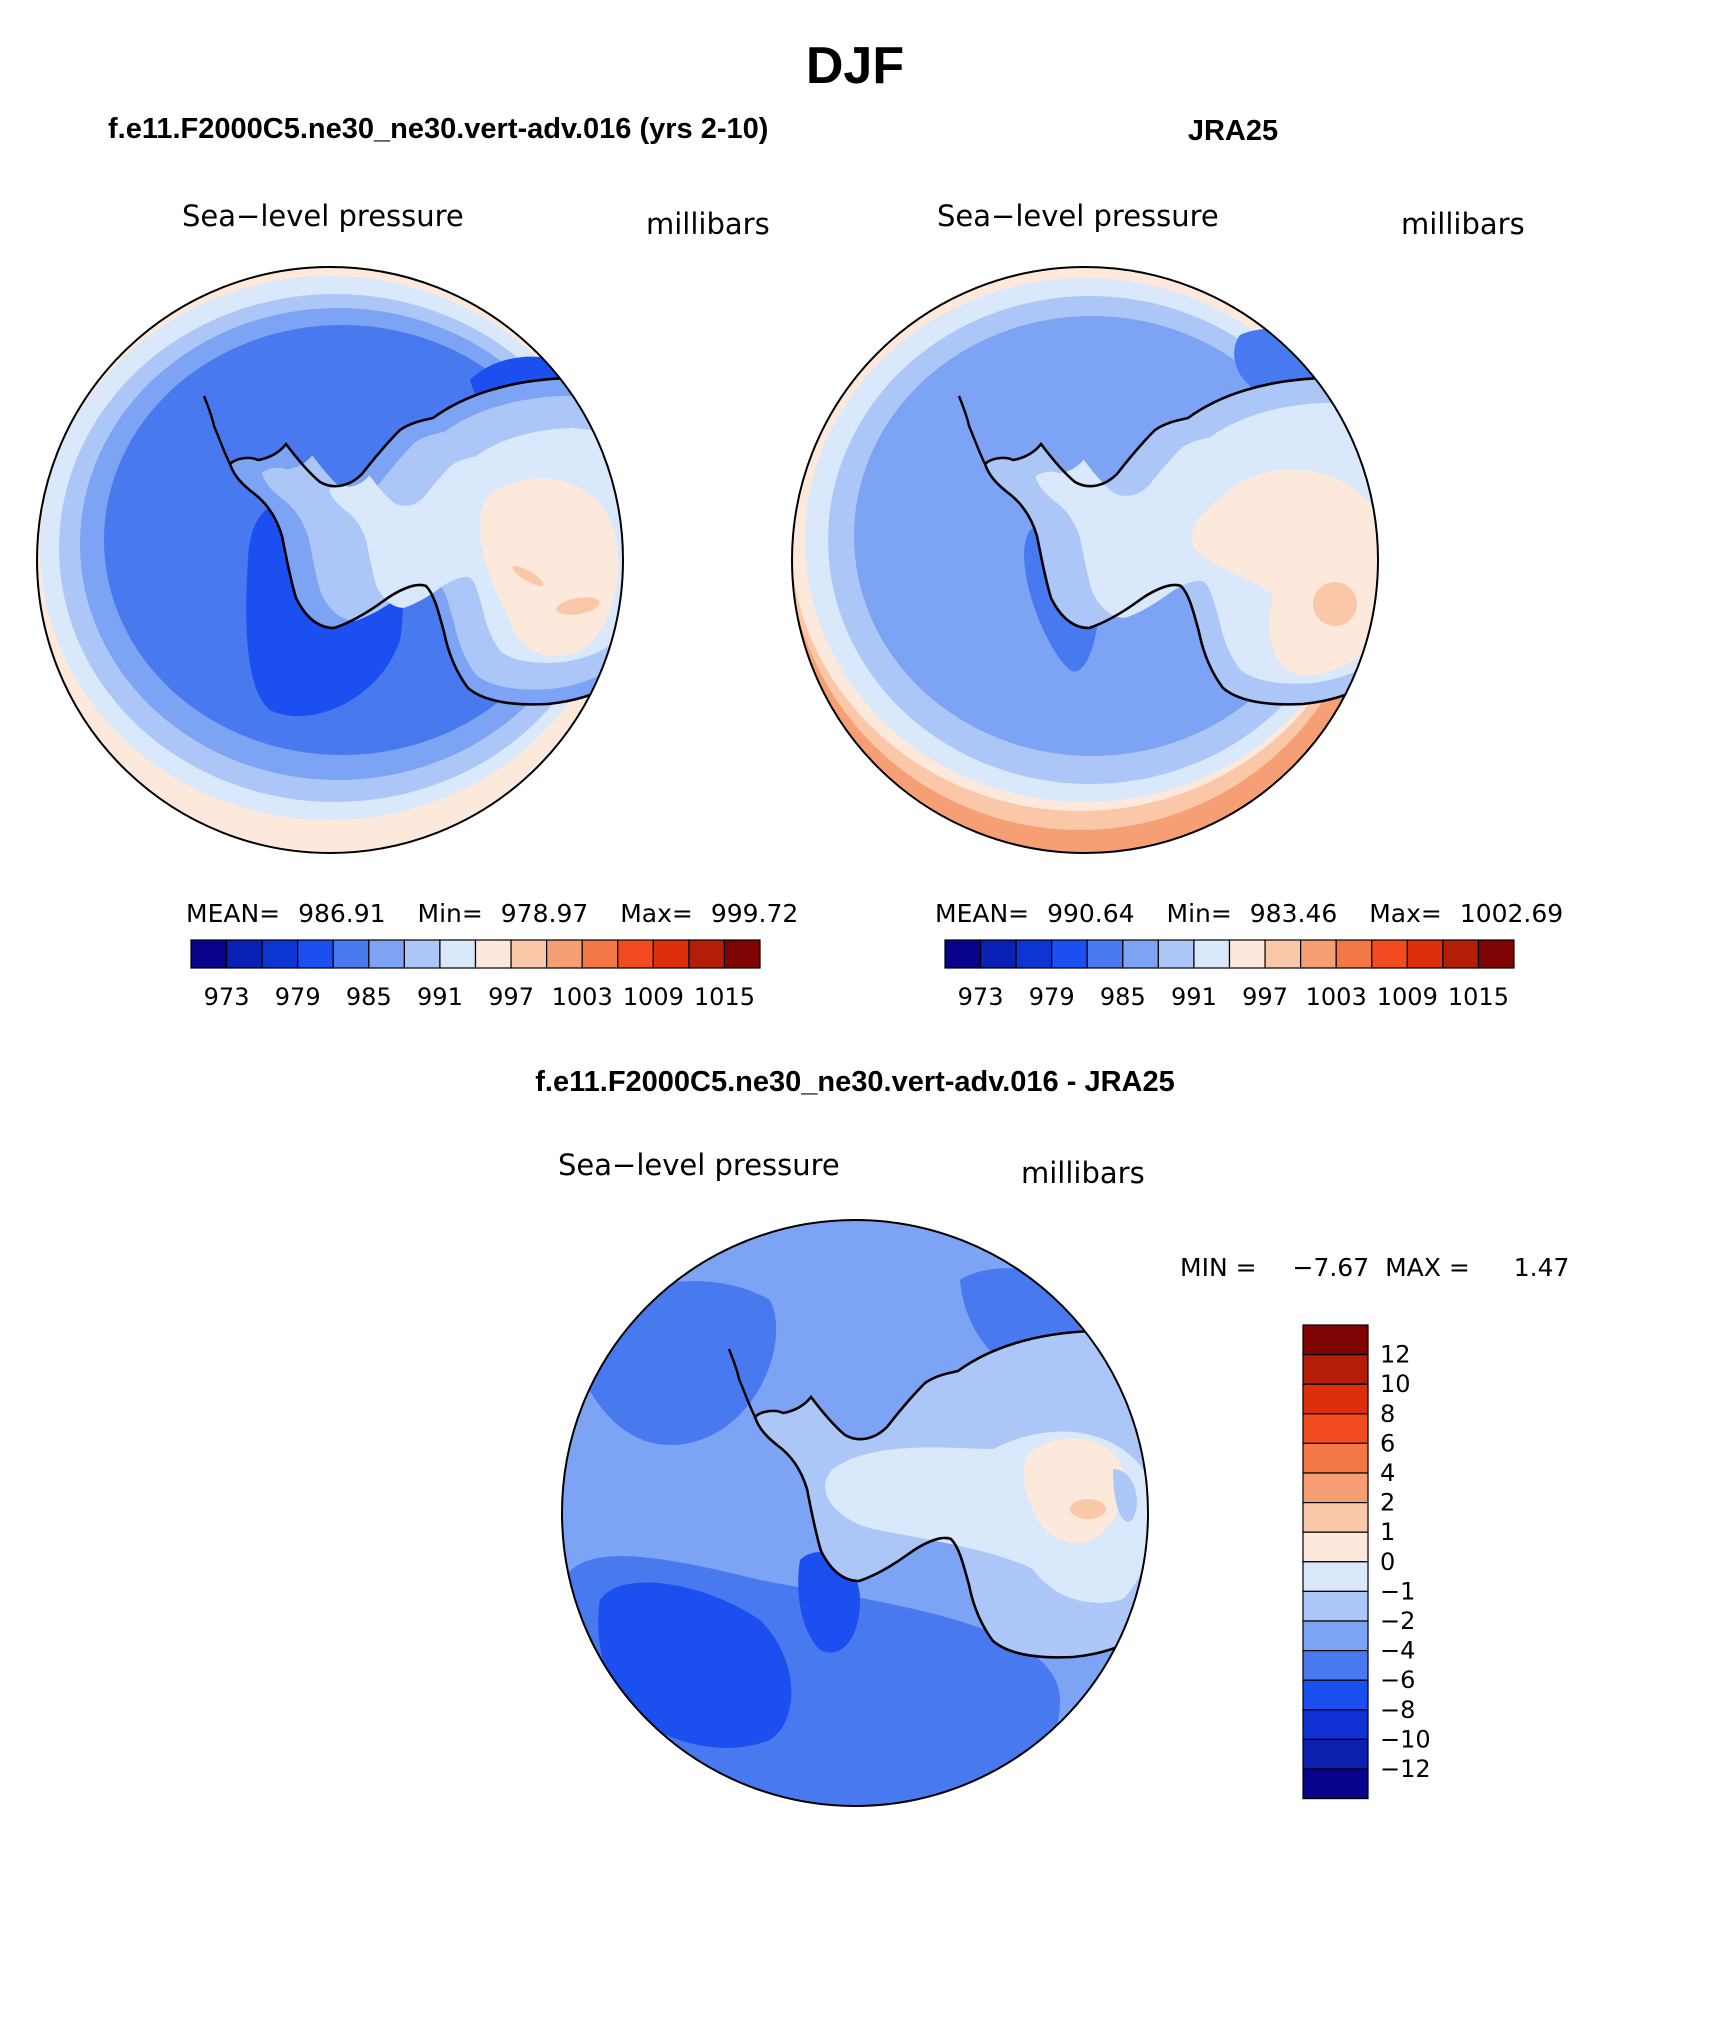 This screenshot has width=1710, height=2033. I want to click on diff-max-label: MAX =, so click(1427, 1267).